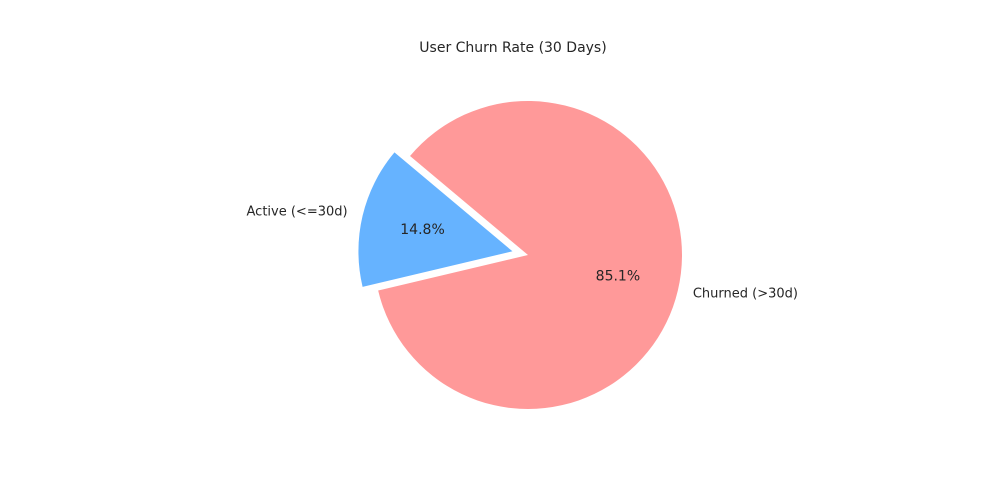  I want to click on pie-labels: 14.8% Active (<=30d) 85.1% Churned (>30d), so click(522, 253).